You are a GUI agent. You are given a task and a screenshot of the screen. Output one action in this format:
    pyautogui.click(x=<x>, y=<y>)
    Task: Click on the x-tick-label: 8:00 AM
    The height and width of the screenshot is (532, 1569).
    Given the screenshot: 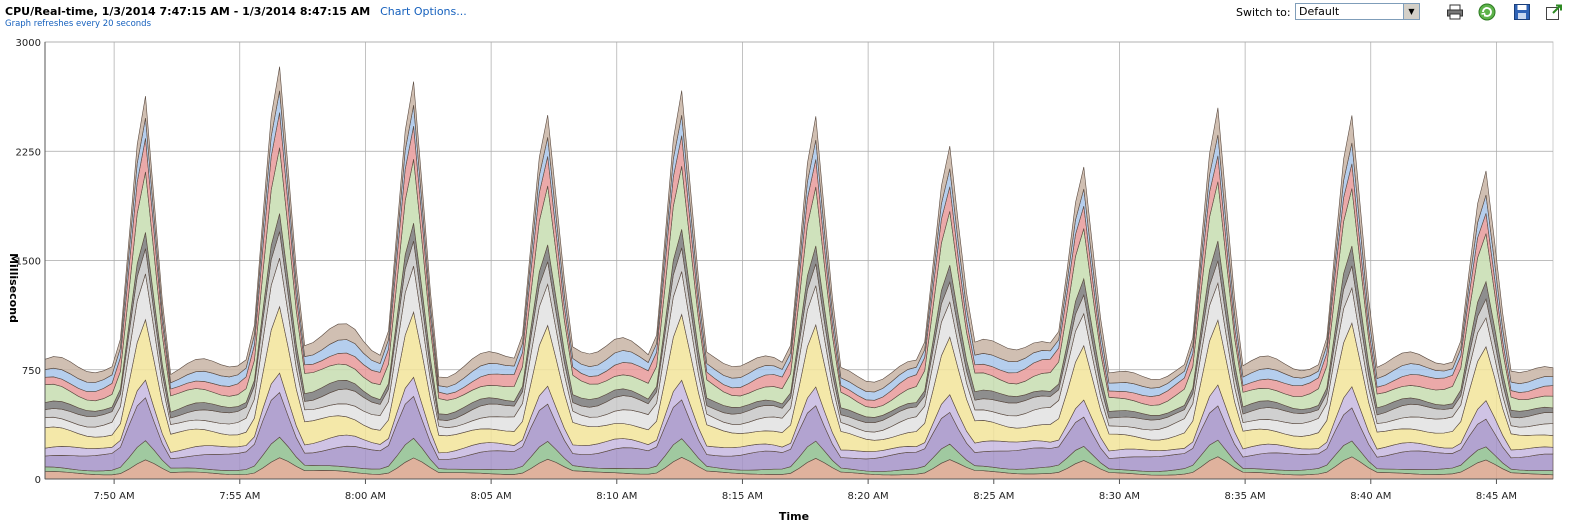 What is the action you would take?
    pyautogui.click(x=365, y=496)
    